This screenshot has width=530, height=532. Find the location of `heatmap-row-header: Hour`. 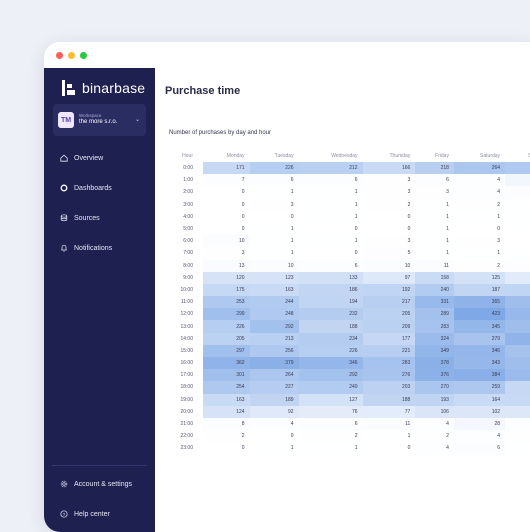

heatmap-row-header: Hour is located at coordinates (187, 156).